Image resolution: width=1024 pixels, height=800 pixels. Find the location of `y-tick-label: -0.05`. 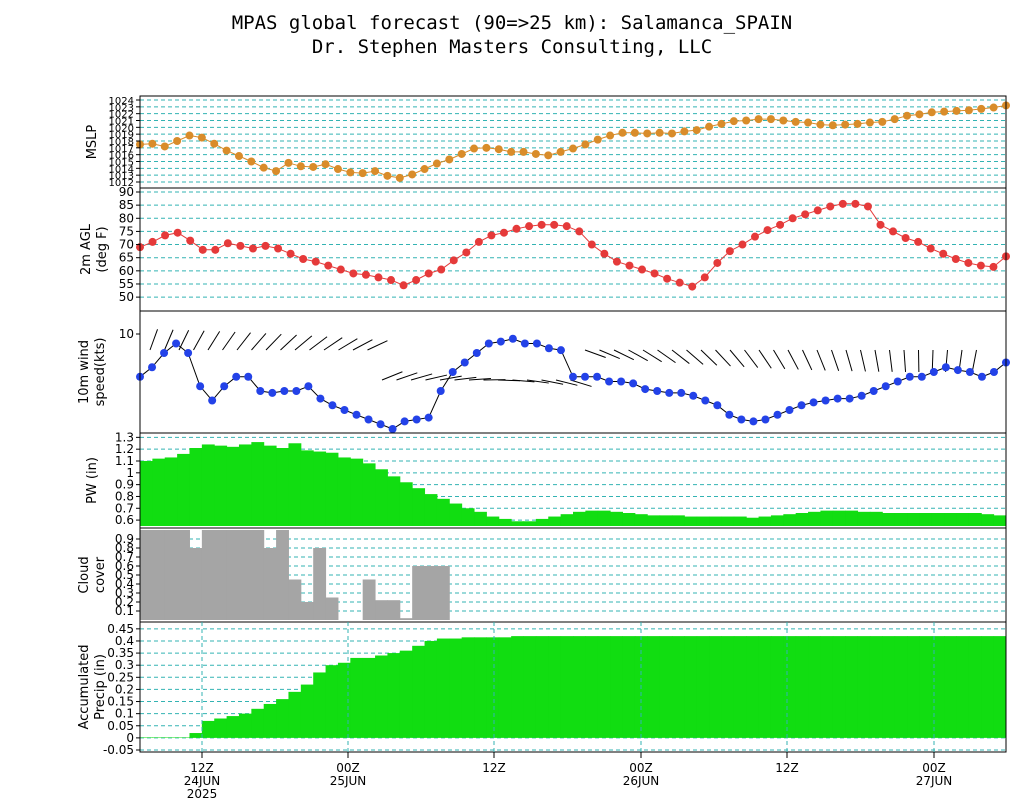

y-tick-label: -0.05 is located at coordinates (118, 750).